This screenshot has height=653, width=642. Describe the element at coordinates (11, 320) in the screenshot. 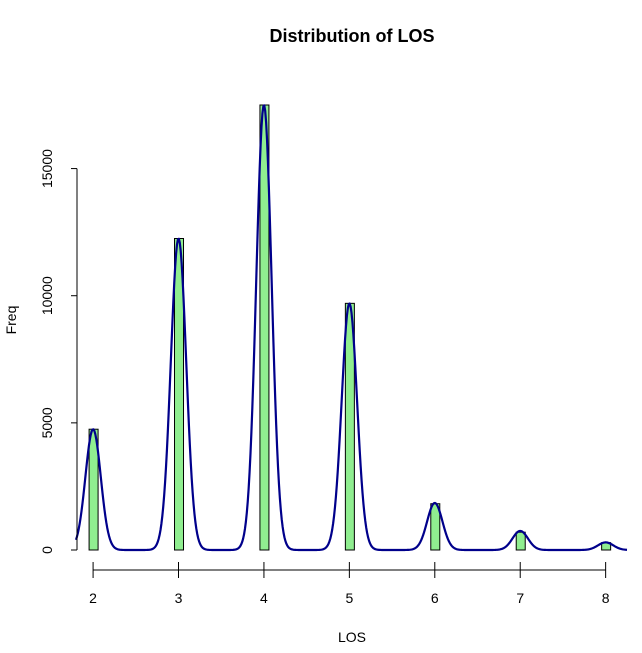

I see `y-axis-label: Freq` at that location.